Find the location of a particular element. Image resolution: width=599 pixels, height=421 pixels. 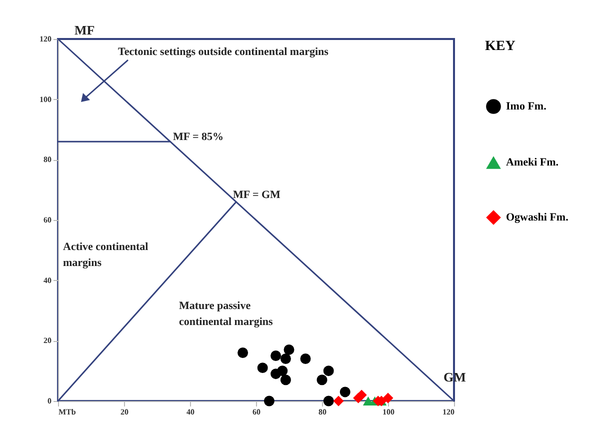

legend-label: Ogwashi Fm. is located at coordinates (537, 218).